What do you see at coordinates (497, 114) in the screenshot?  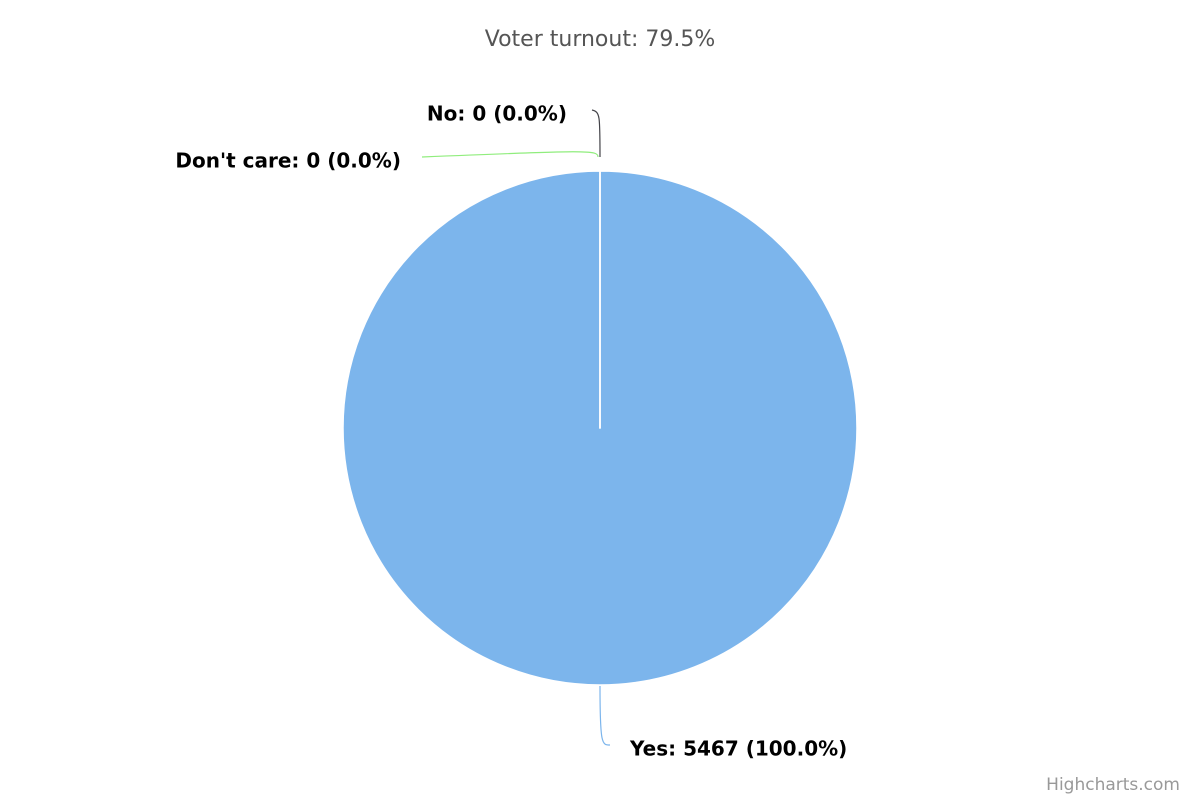 I see `data-label: No: 0 (0.0%)` at bounding box center [497, 114].